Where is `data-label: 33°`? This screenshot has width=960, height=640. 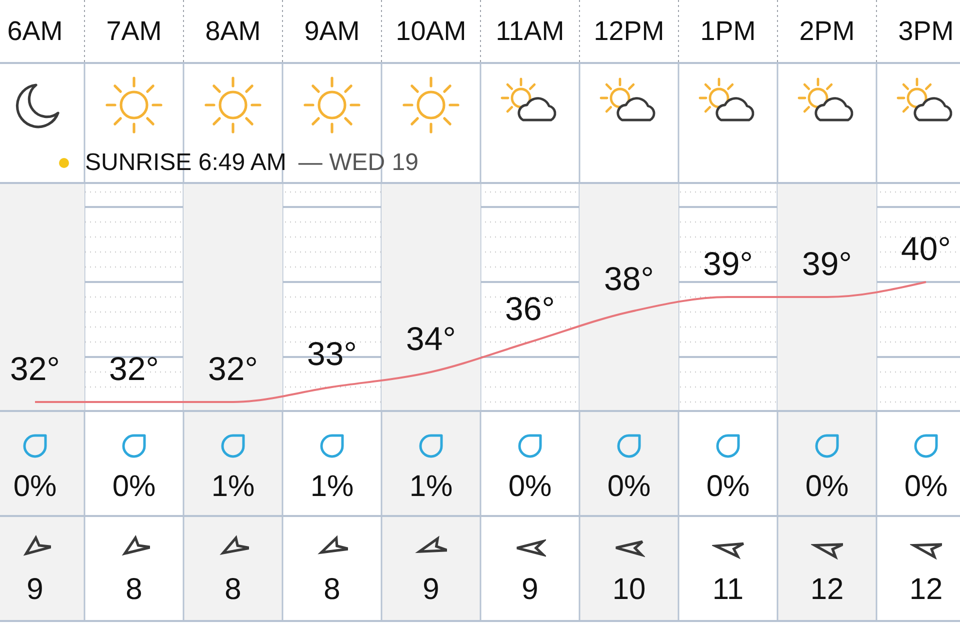 data-label: 33° is located at coordinates (332, 353).